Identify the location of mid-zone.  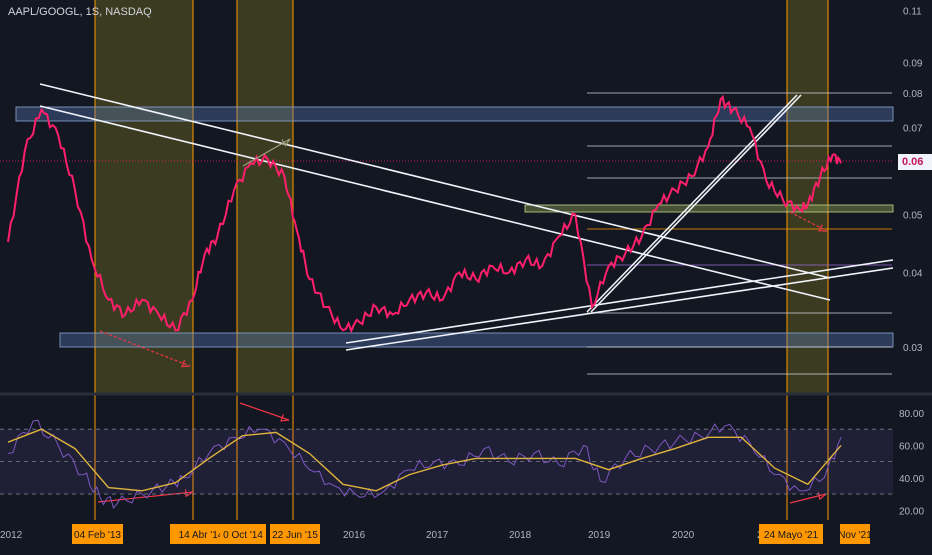
(709, 208).